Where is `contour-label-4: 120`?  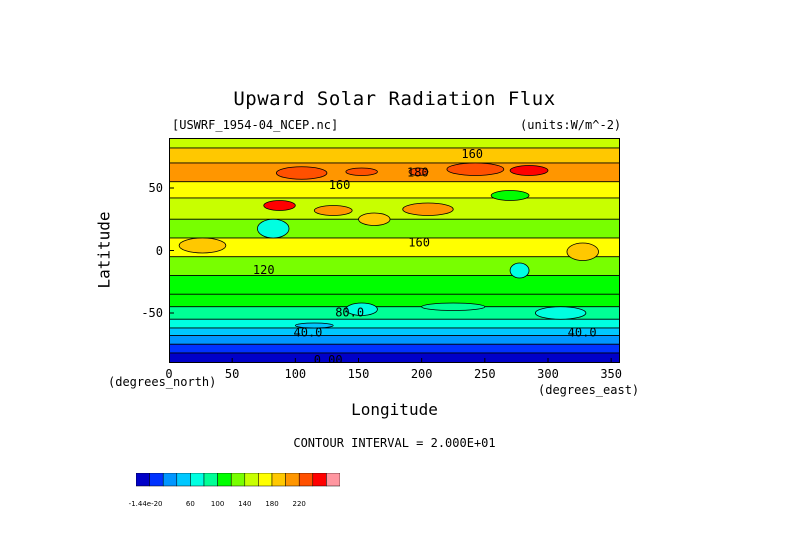
contour-label-4: 120 is located at coordinates (264, 270).